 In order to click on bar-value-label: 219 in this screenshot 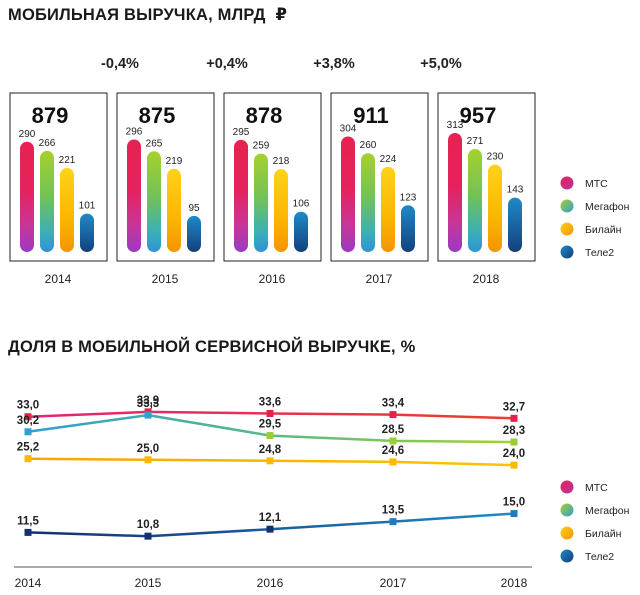, I will do `click(174, 161)`.